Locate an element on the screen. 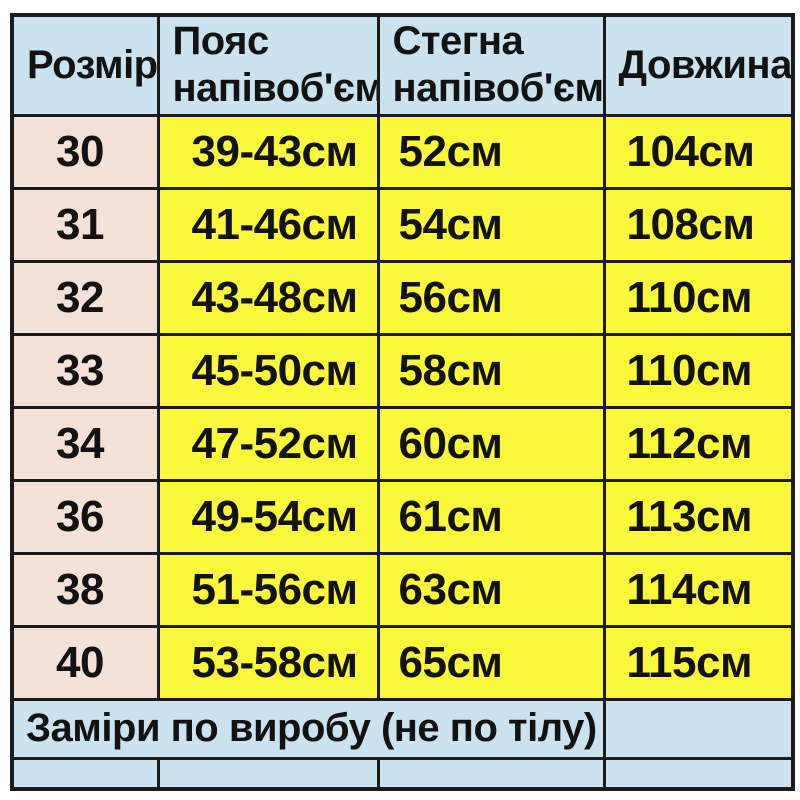 This screenshot has height=800, width=800. waist-cell: 39-43см is located at coordinates (268, 151).